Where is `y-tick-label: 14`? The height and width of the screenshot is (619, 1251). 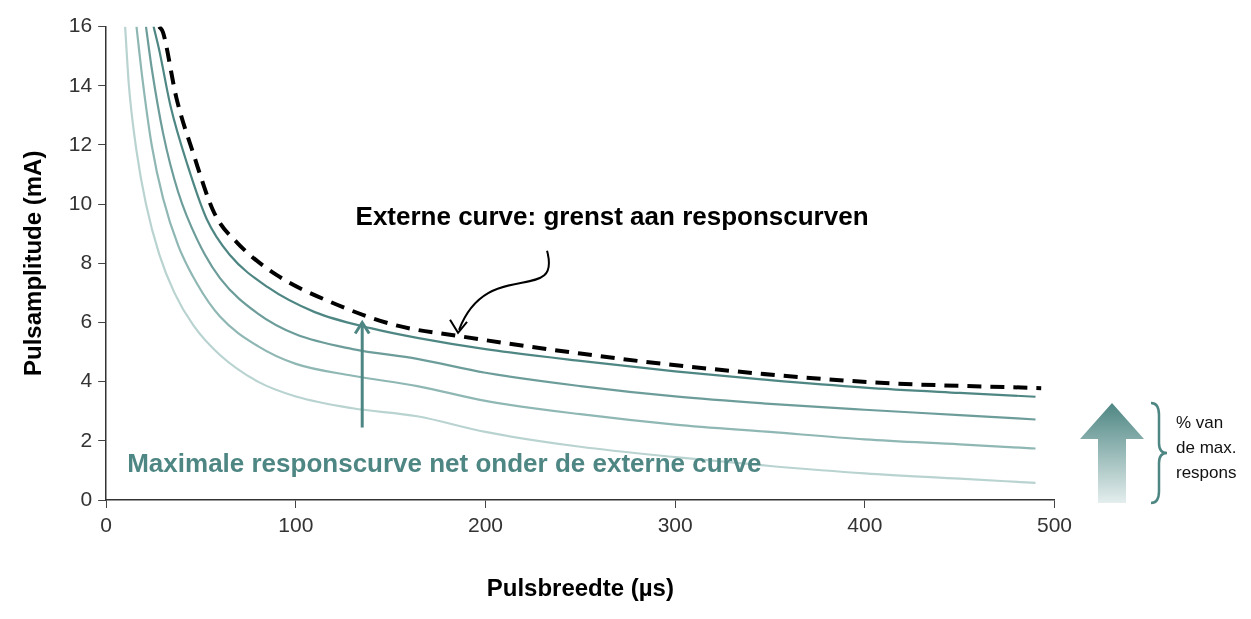
y-tick-label: 14 is located at coordinates (80, 84).